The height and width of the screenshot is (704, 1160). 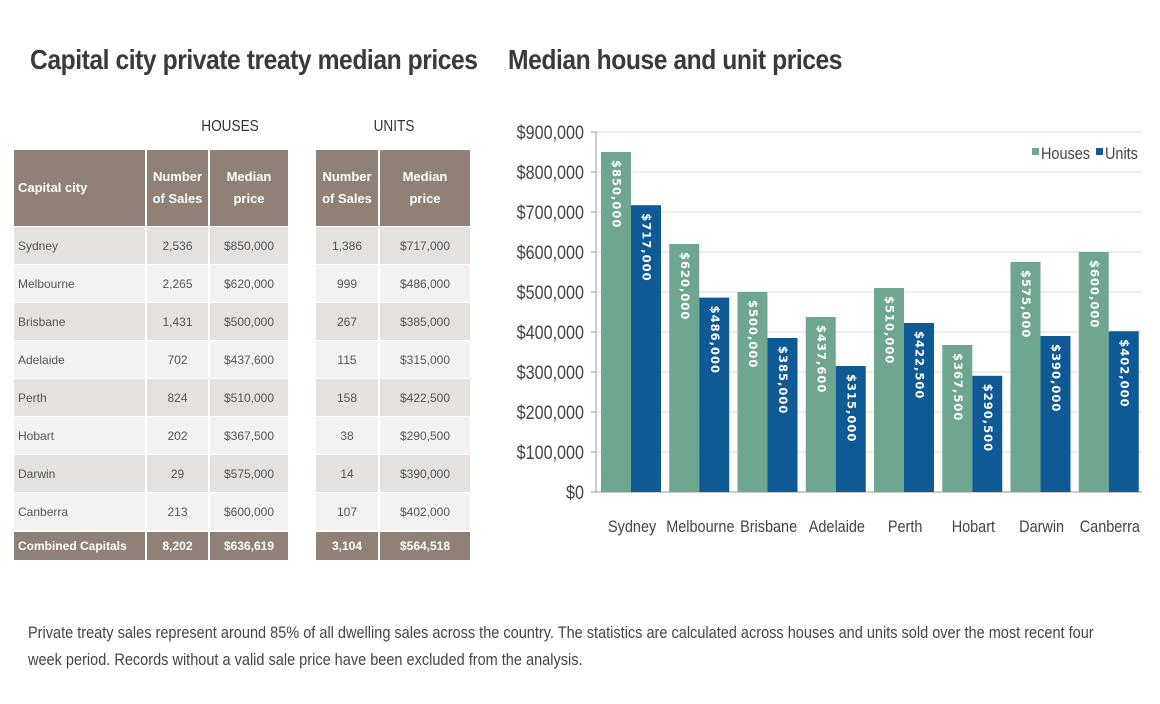 What do you see at coordinates (348, 359) in the screenshot?
I see `unit-sales: 115` at bounding box center [348, 359].